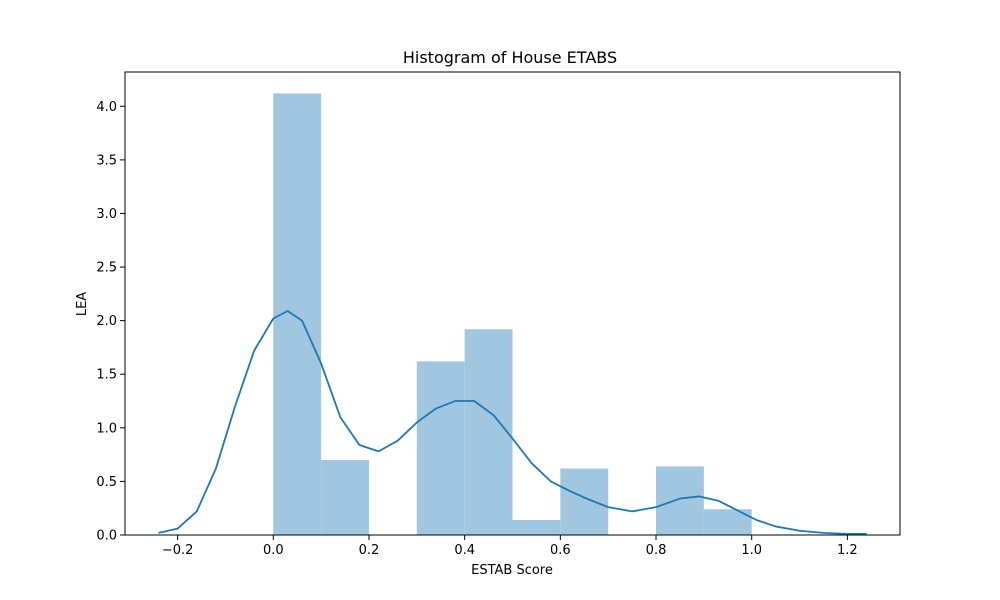 Image resolution: width=1000 pixels, height=600 pixels. Describe the element at coordinates (512, 570) in the screenshot. I see `x-axis-title: ESTAB Score` at that location.